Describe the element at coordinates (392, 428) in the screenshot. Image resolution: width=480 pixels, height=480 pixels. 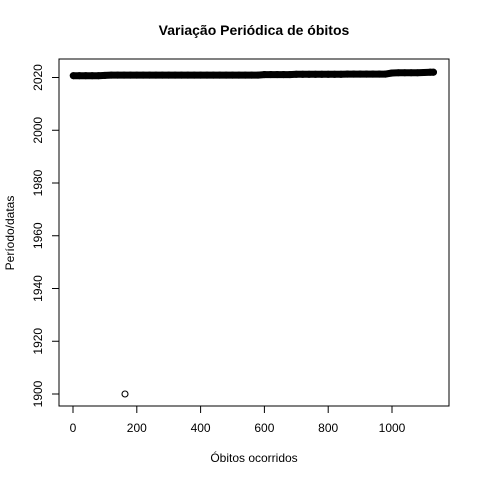
I see `x-tick-label: 1000` at that location.